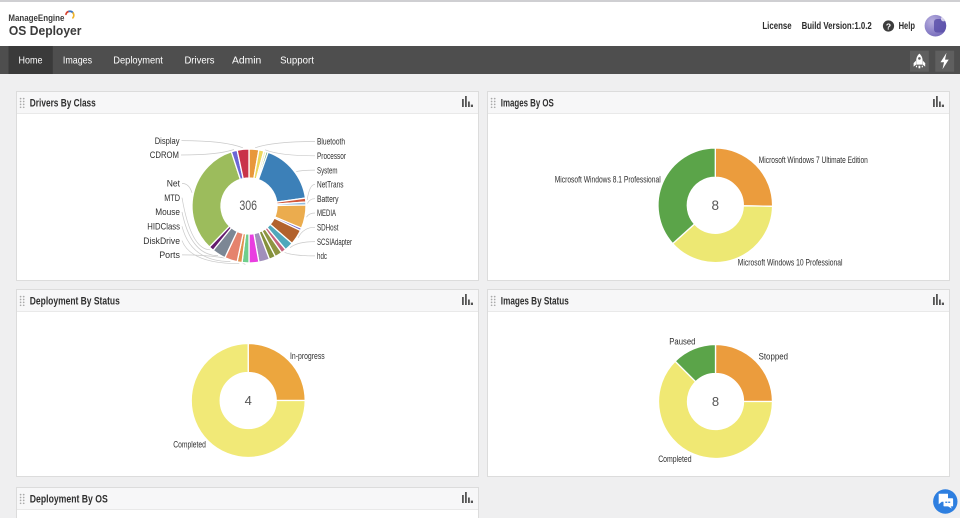 The height and width of the screenshot is (518, 960). What do you see at coordinates (535, 302) in the screenshot?
I see `svg-text: Images By Status` at bounding box center [535, 302].